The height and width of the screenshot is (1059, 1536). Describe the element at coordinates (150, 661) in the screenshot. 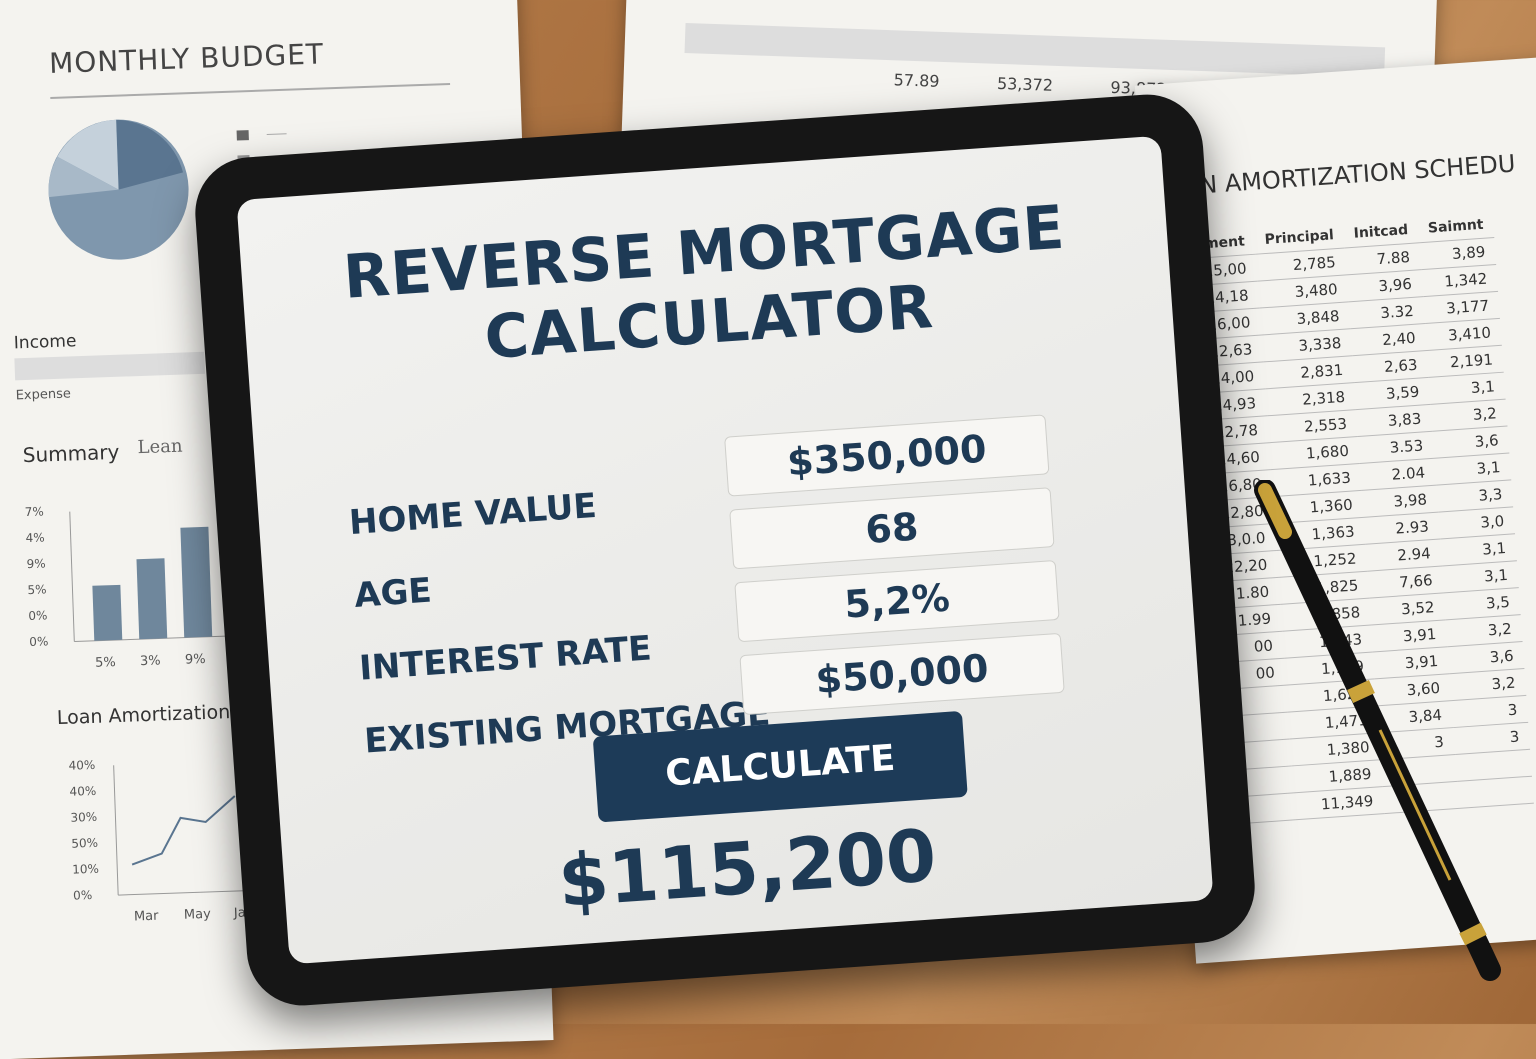

I see `axis-label: 3%` at that location.